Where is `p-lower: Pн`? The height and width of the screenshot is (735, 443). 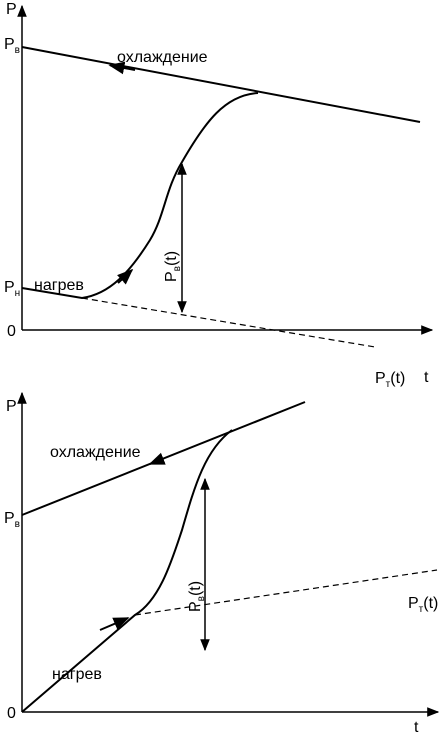
p-lower: Pн is located at coordinates (12, 289).